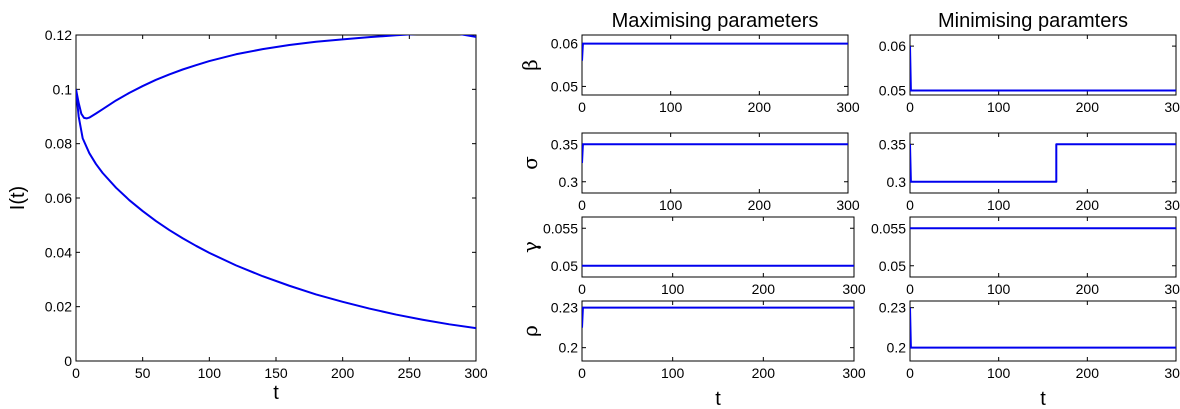 The width and height of the screenshot is (1180, 409). I want to click on y-tick-label: 0.08, so click(58, 144).